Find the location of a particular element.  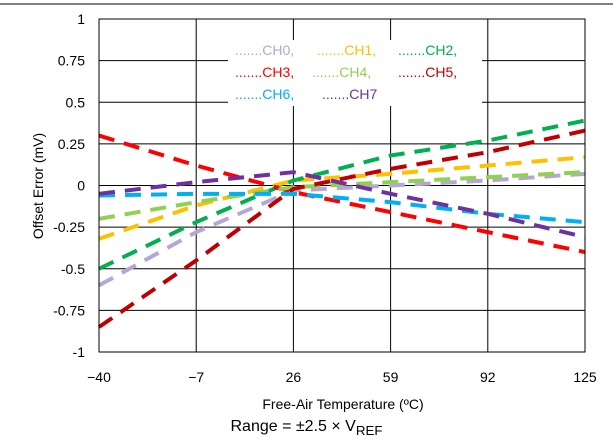

legend-box is located at coordinates (355, 73).